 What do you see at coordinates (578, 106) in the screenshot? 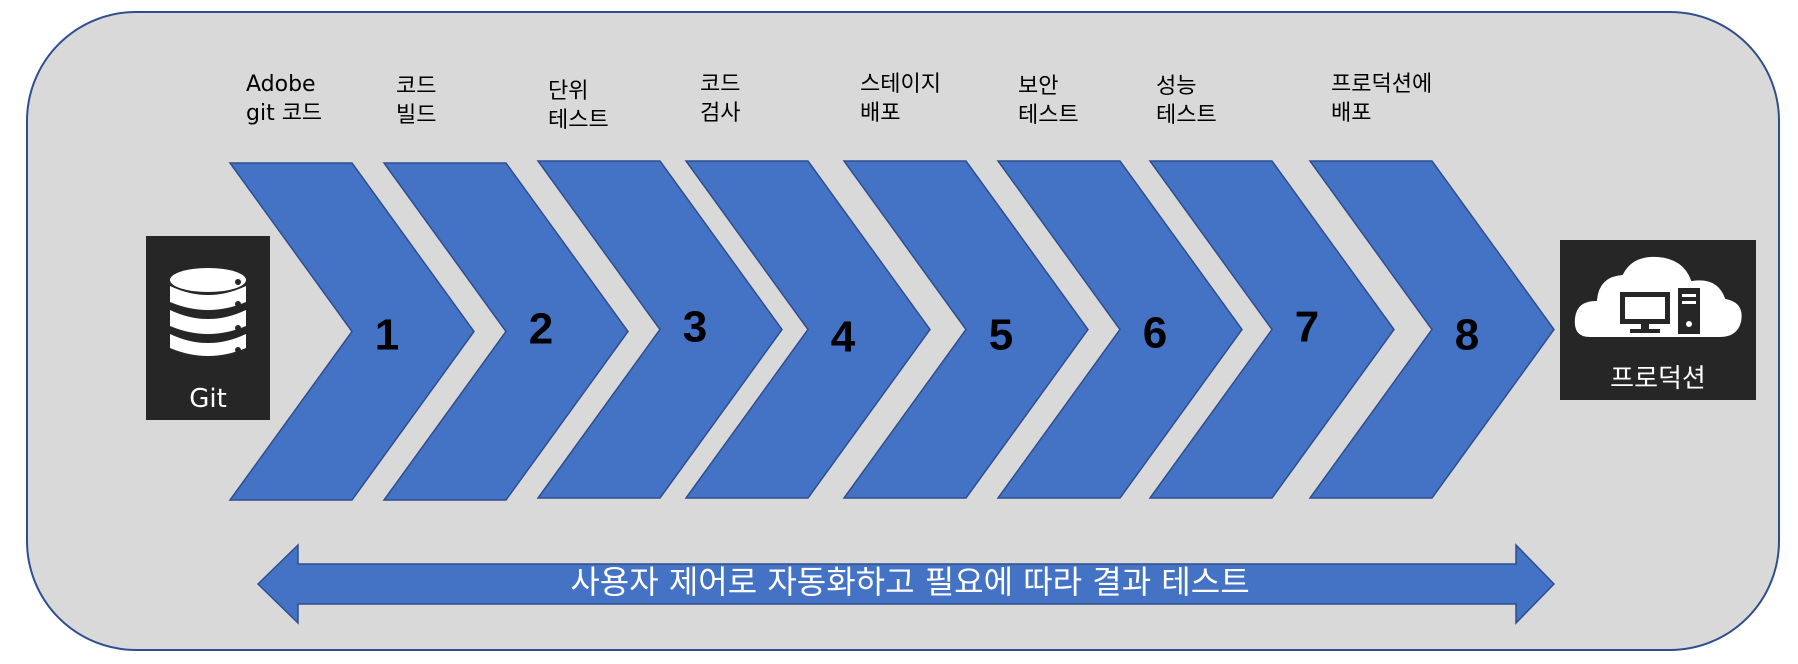
I see `step-3-label: 단위 테스트` at bounding box center [578, 106].